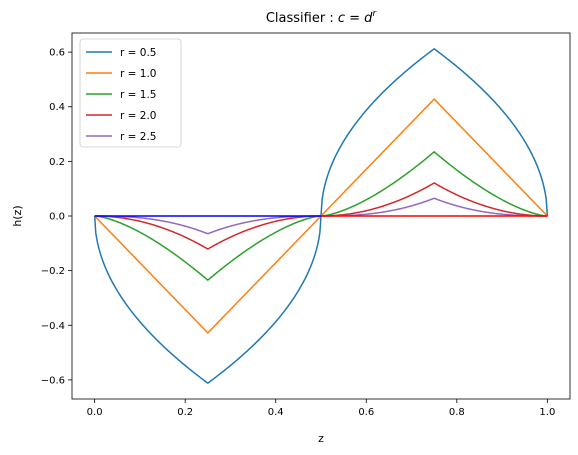 The image size is (578, 455). I want to click on y-tick-label: −0.4, so click(53, 326).